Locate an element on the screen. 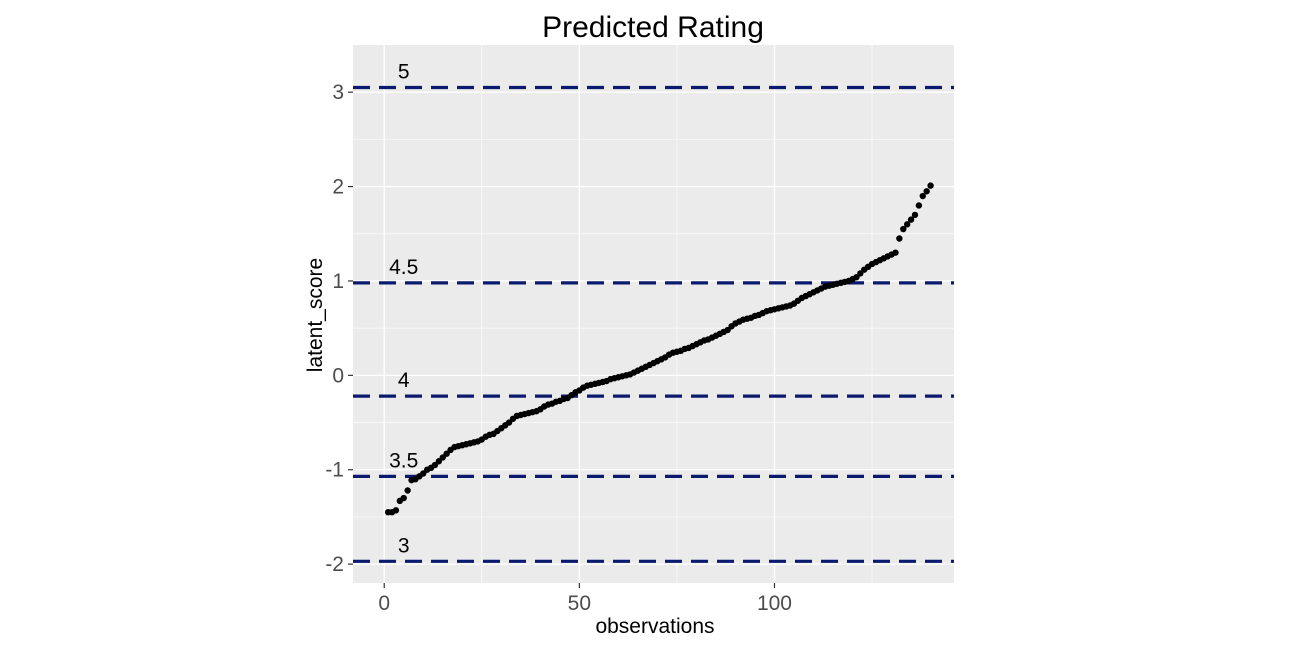  x-tick-label: 100 is located at coordinates (774, 603).